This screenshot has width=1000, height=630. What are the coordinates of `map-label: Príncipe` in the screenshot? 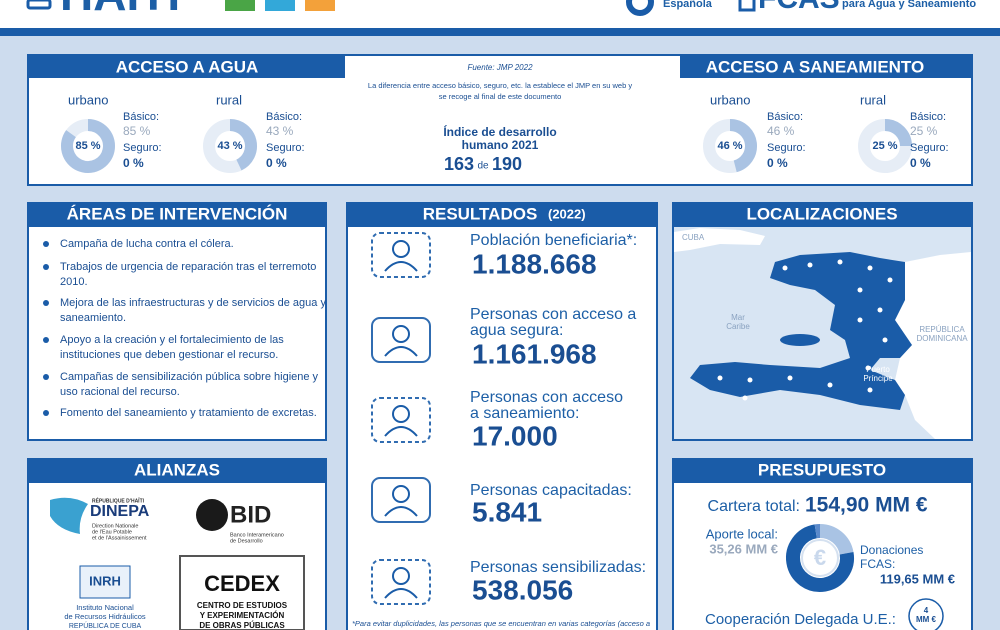 It's located at (878, 378).